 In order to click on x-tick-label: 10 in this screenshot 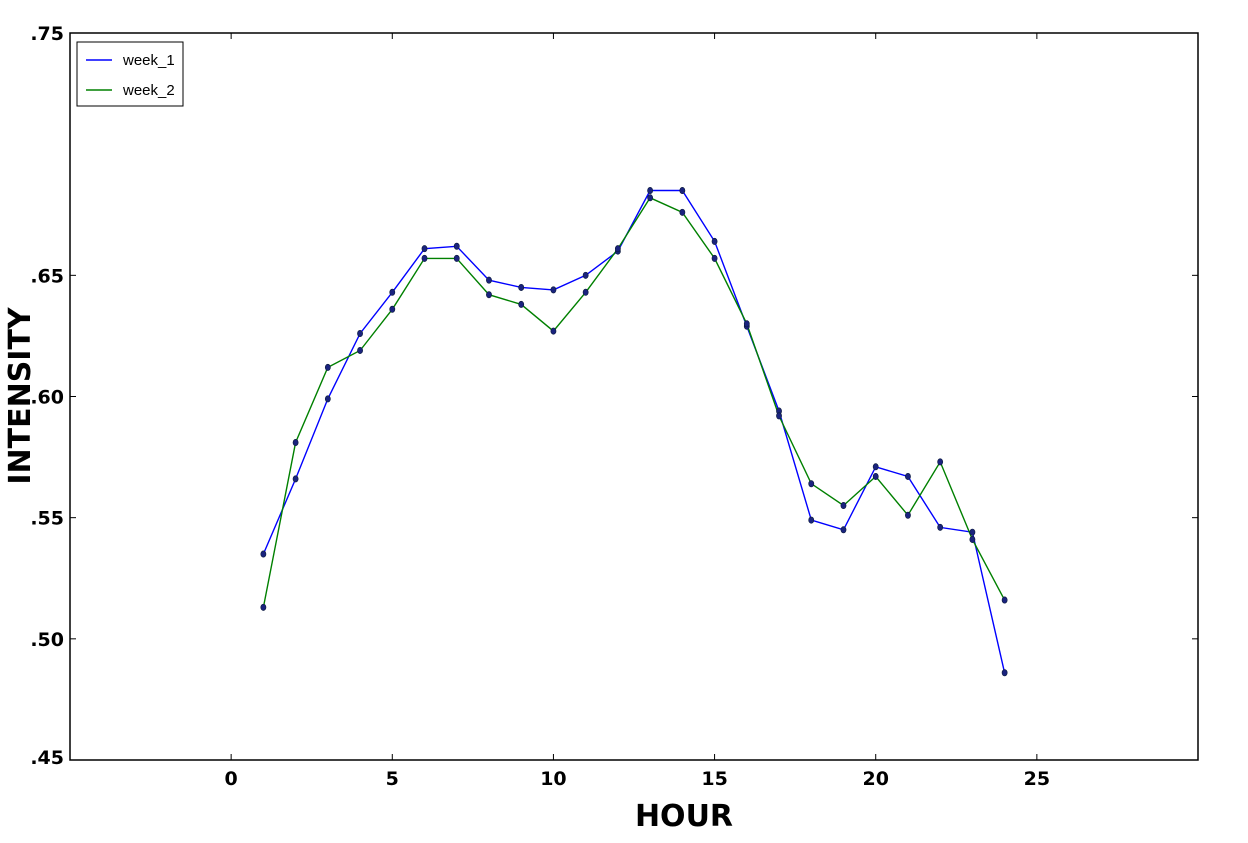, I will do `click(553, 779)`.